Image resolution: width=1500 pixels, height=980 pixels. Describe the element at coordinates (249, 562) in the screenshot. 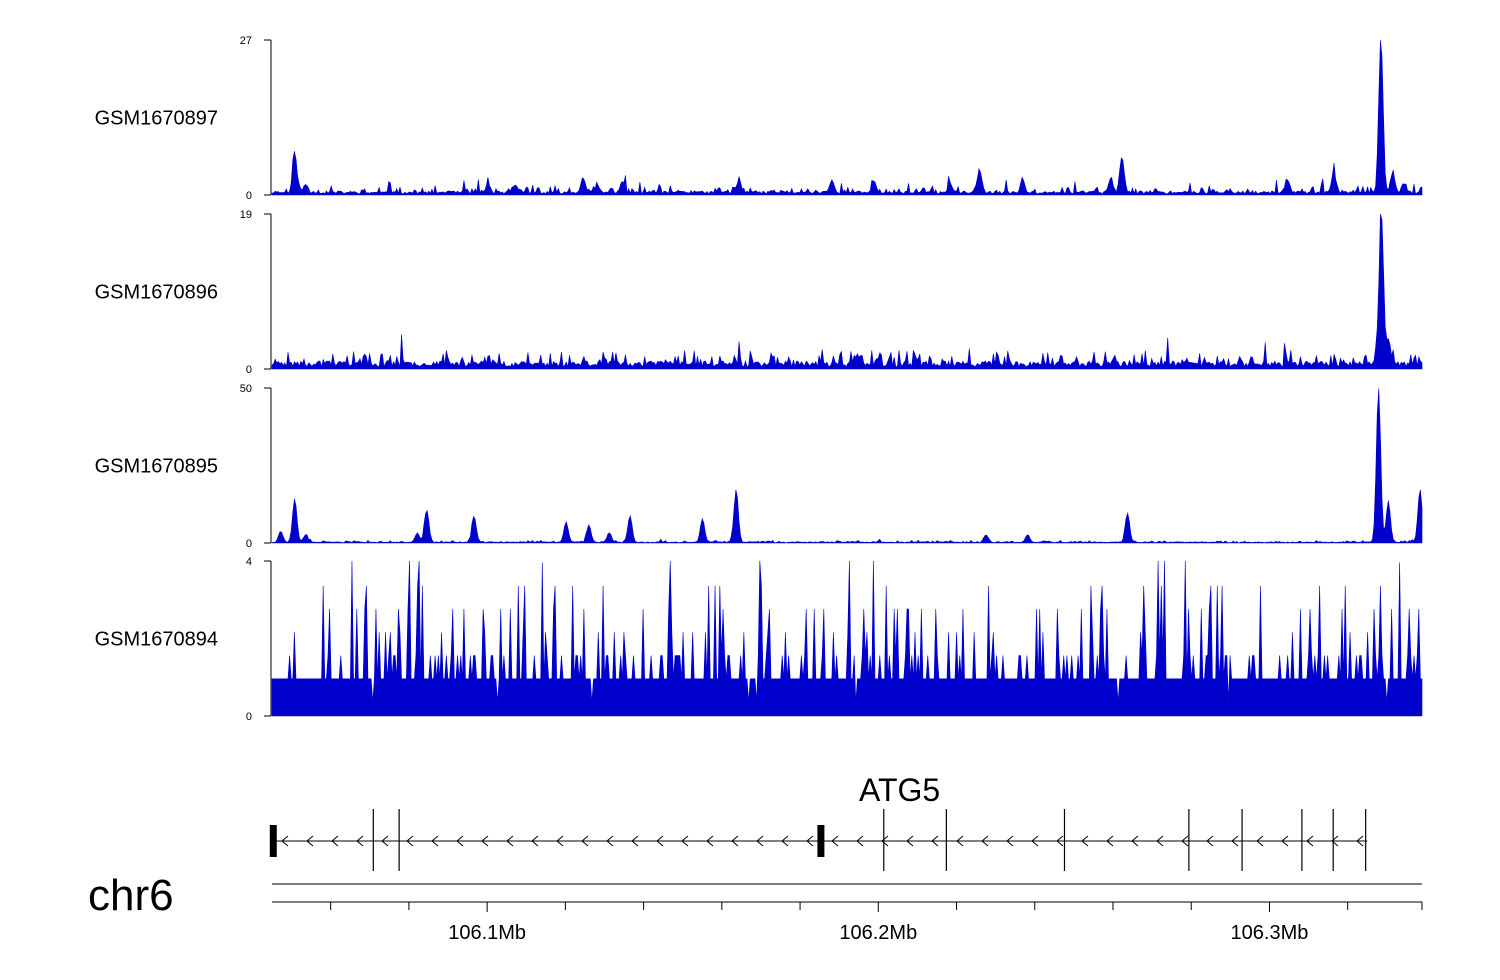

I see `y-tick-label-max: 4` at that location.